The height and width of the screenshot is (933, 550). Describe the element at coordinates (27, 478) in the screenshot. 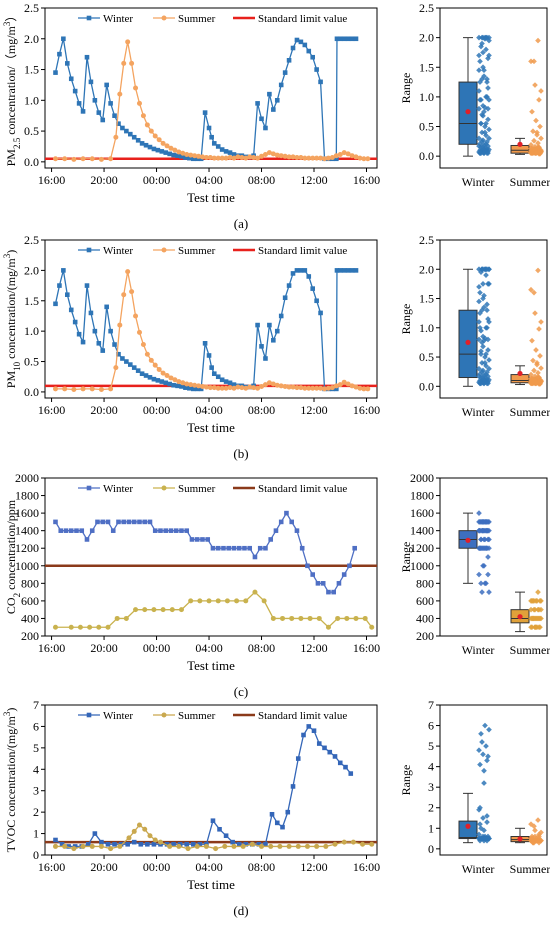

I see `y-tick-label: 2000` at that location.